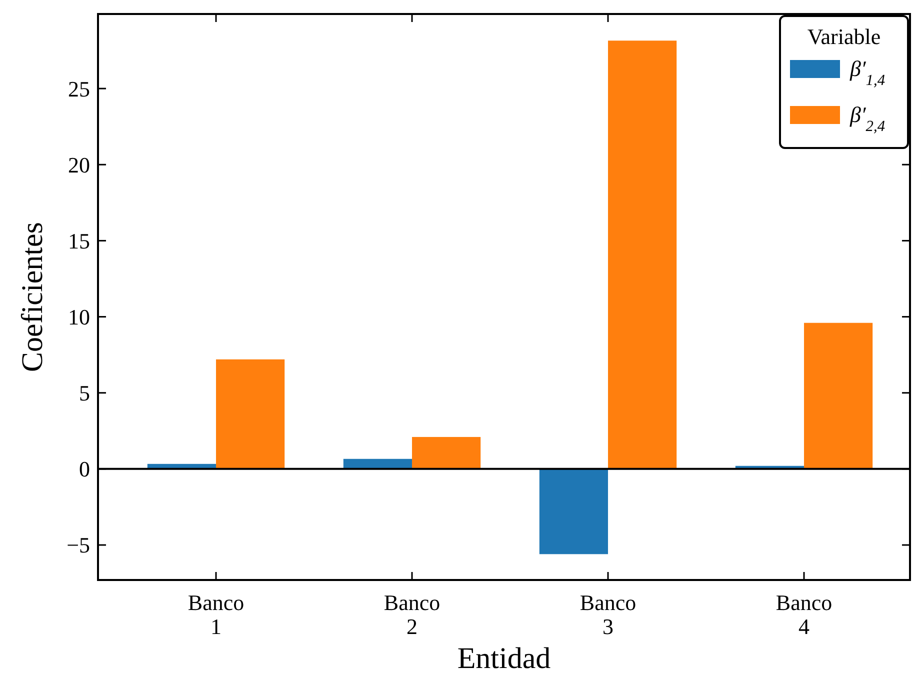  What do you see at coordinates (84, 469) in the screenshot?
I see `y-tick-label: 0` at bounding box center [84, 469].